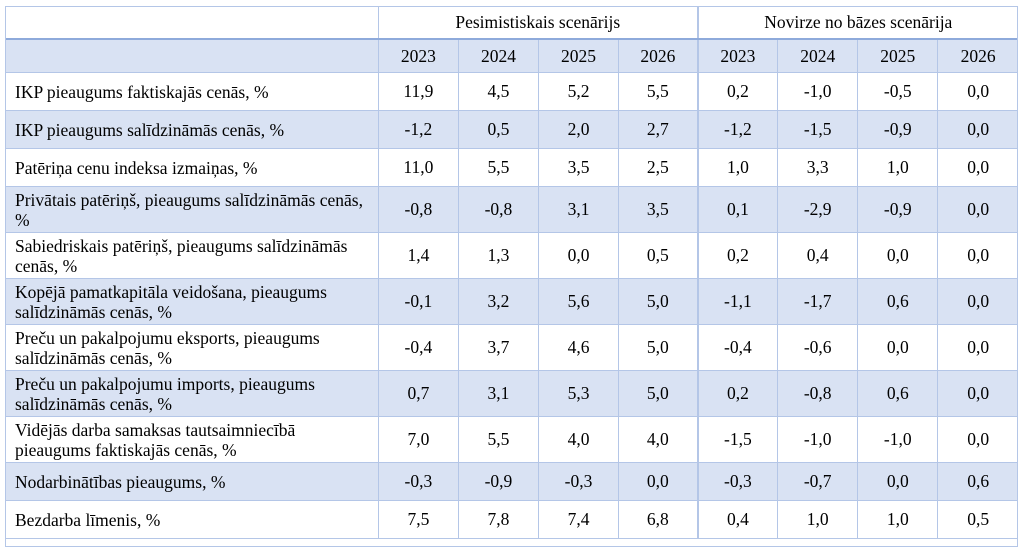 The height and width of the screenshot is (553, 1024). What do you see at coordinates (578, 519) in the screenshot?
I see `pessimistic-value-cell: 7,4` at bounding box center [578, 519].